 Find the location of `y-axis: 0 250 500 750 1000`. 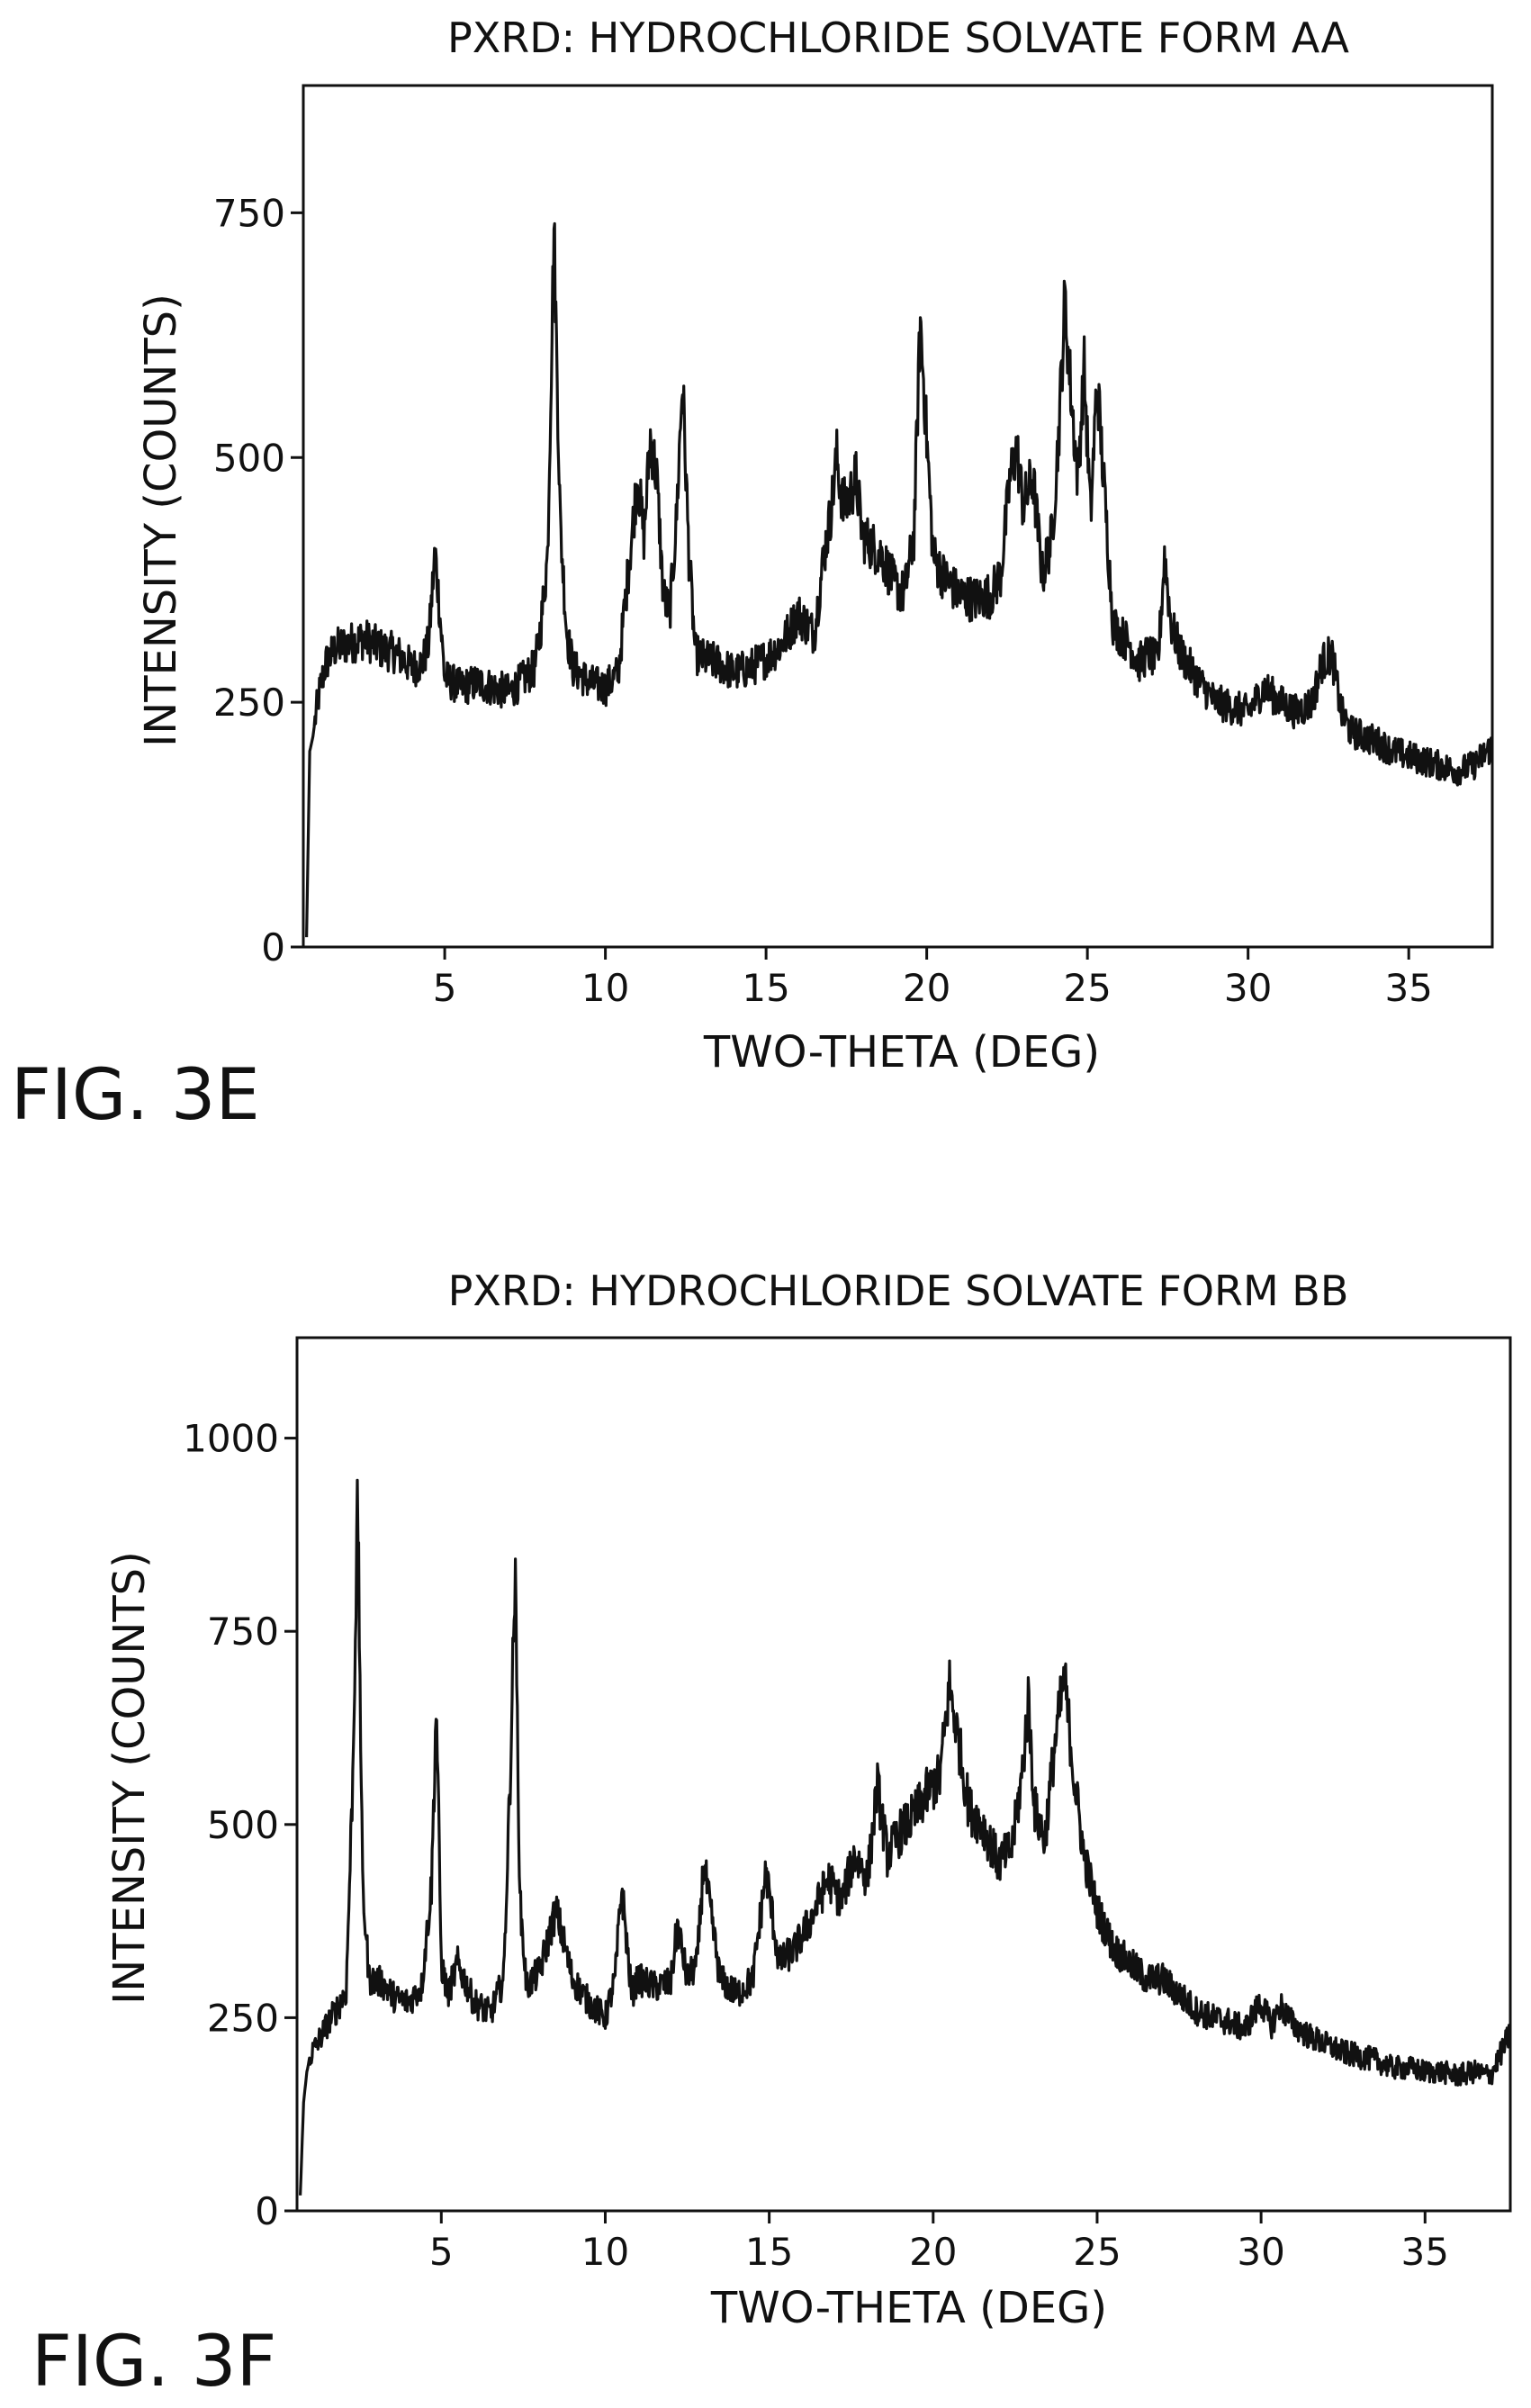

y-axis: 0 250 500 750 1000 is located at coordinates (240, 1825).